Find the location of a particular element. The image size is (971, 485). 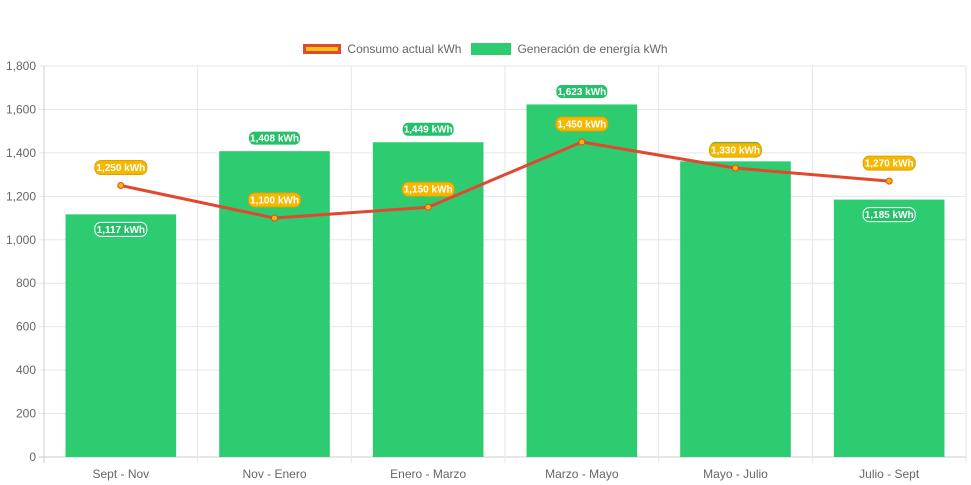

line-data-label: 1,450 kWh is located at coordinates (581, 125).